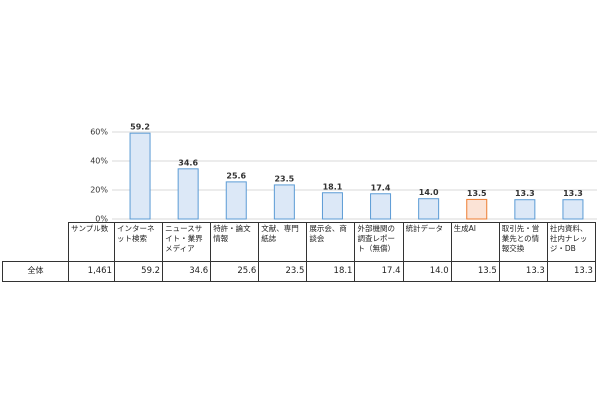 Image resolution: width=600 pixels, height=400 pixels. What do you see at coordinates (427, 271) in the screenshot?
I see `value-cell: 14.0` at bounding box center [427, 271].